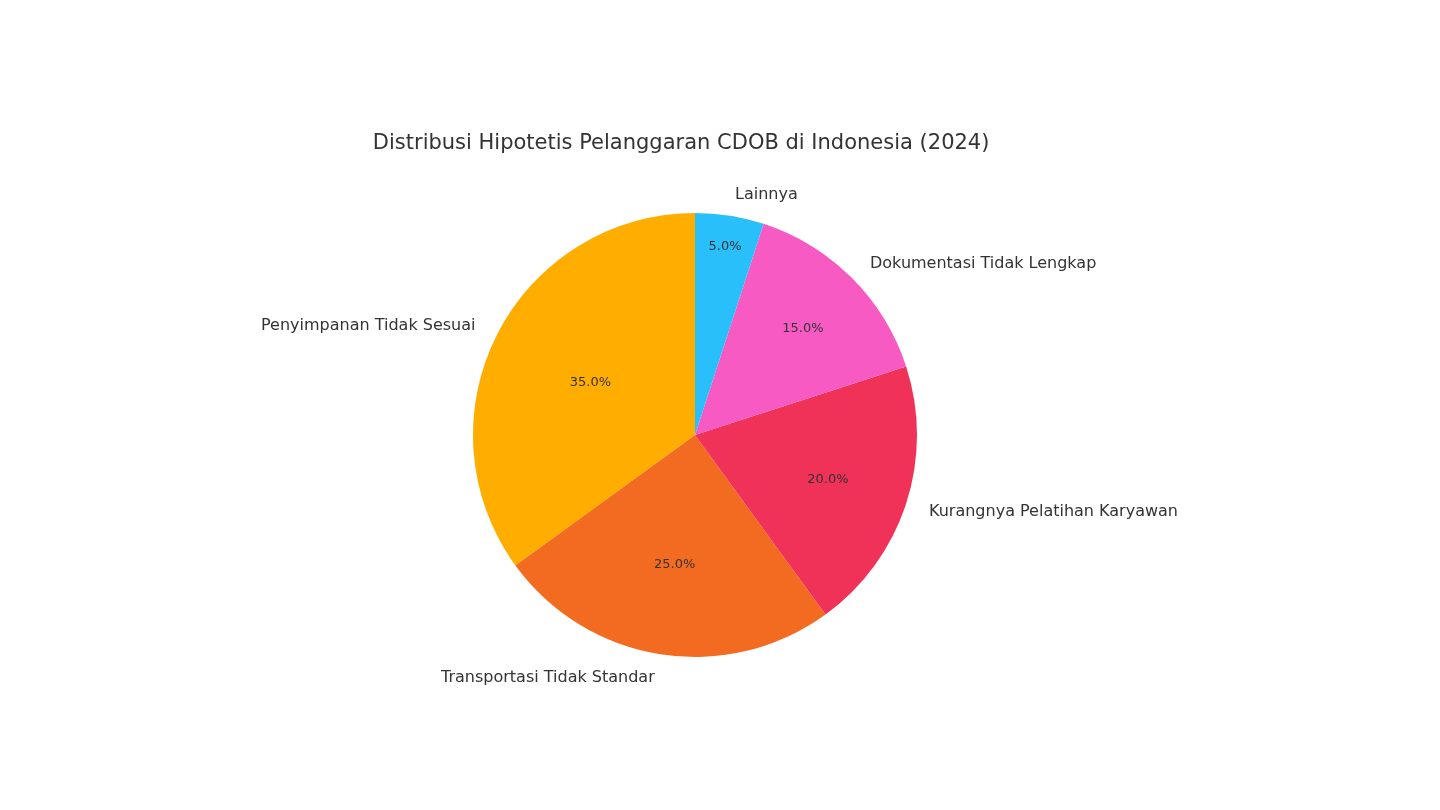  What do you see at coordinates (983, 262) in the screenshot?
I see `slice-label: Dokumentasi Tidak Lengkap` at bounding box center [983, 262].